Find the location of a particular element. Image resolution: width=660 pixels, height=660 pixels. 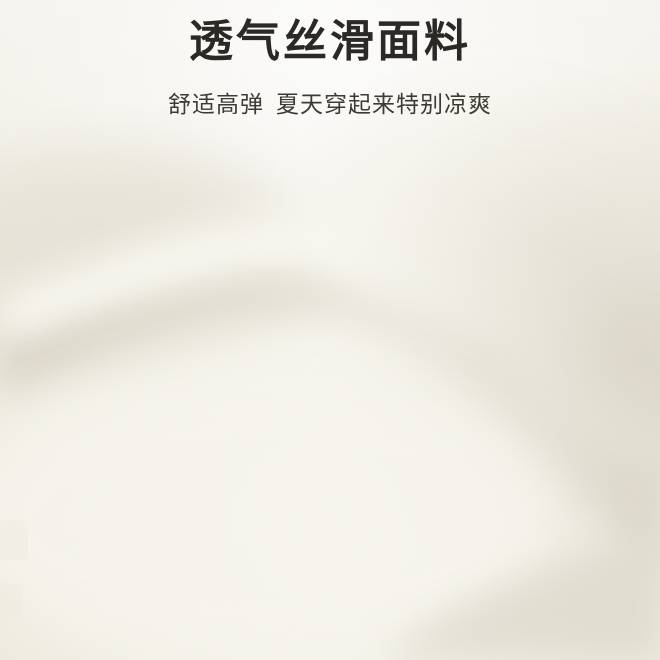

subheadline-right: 夏天穿起来特别凉爽 is located at coordinates (384, 105).